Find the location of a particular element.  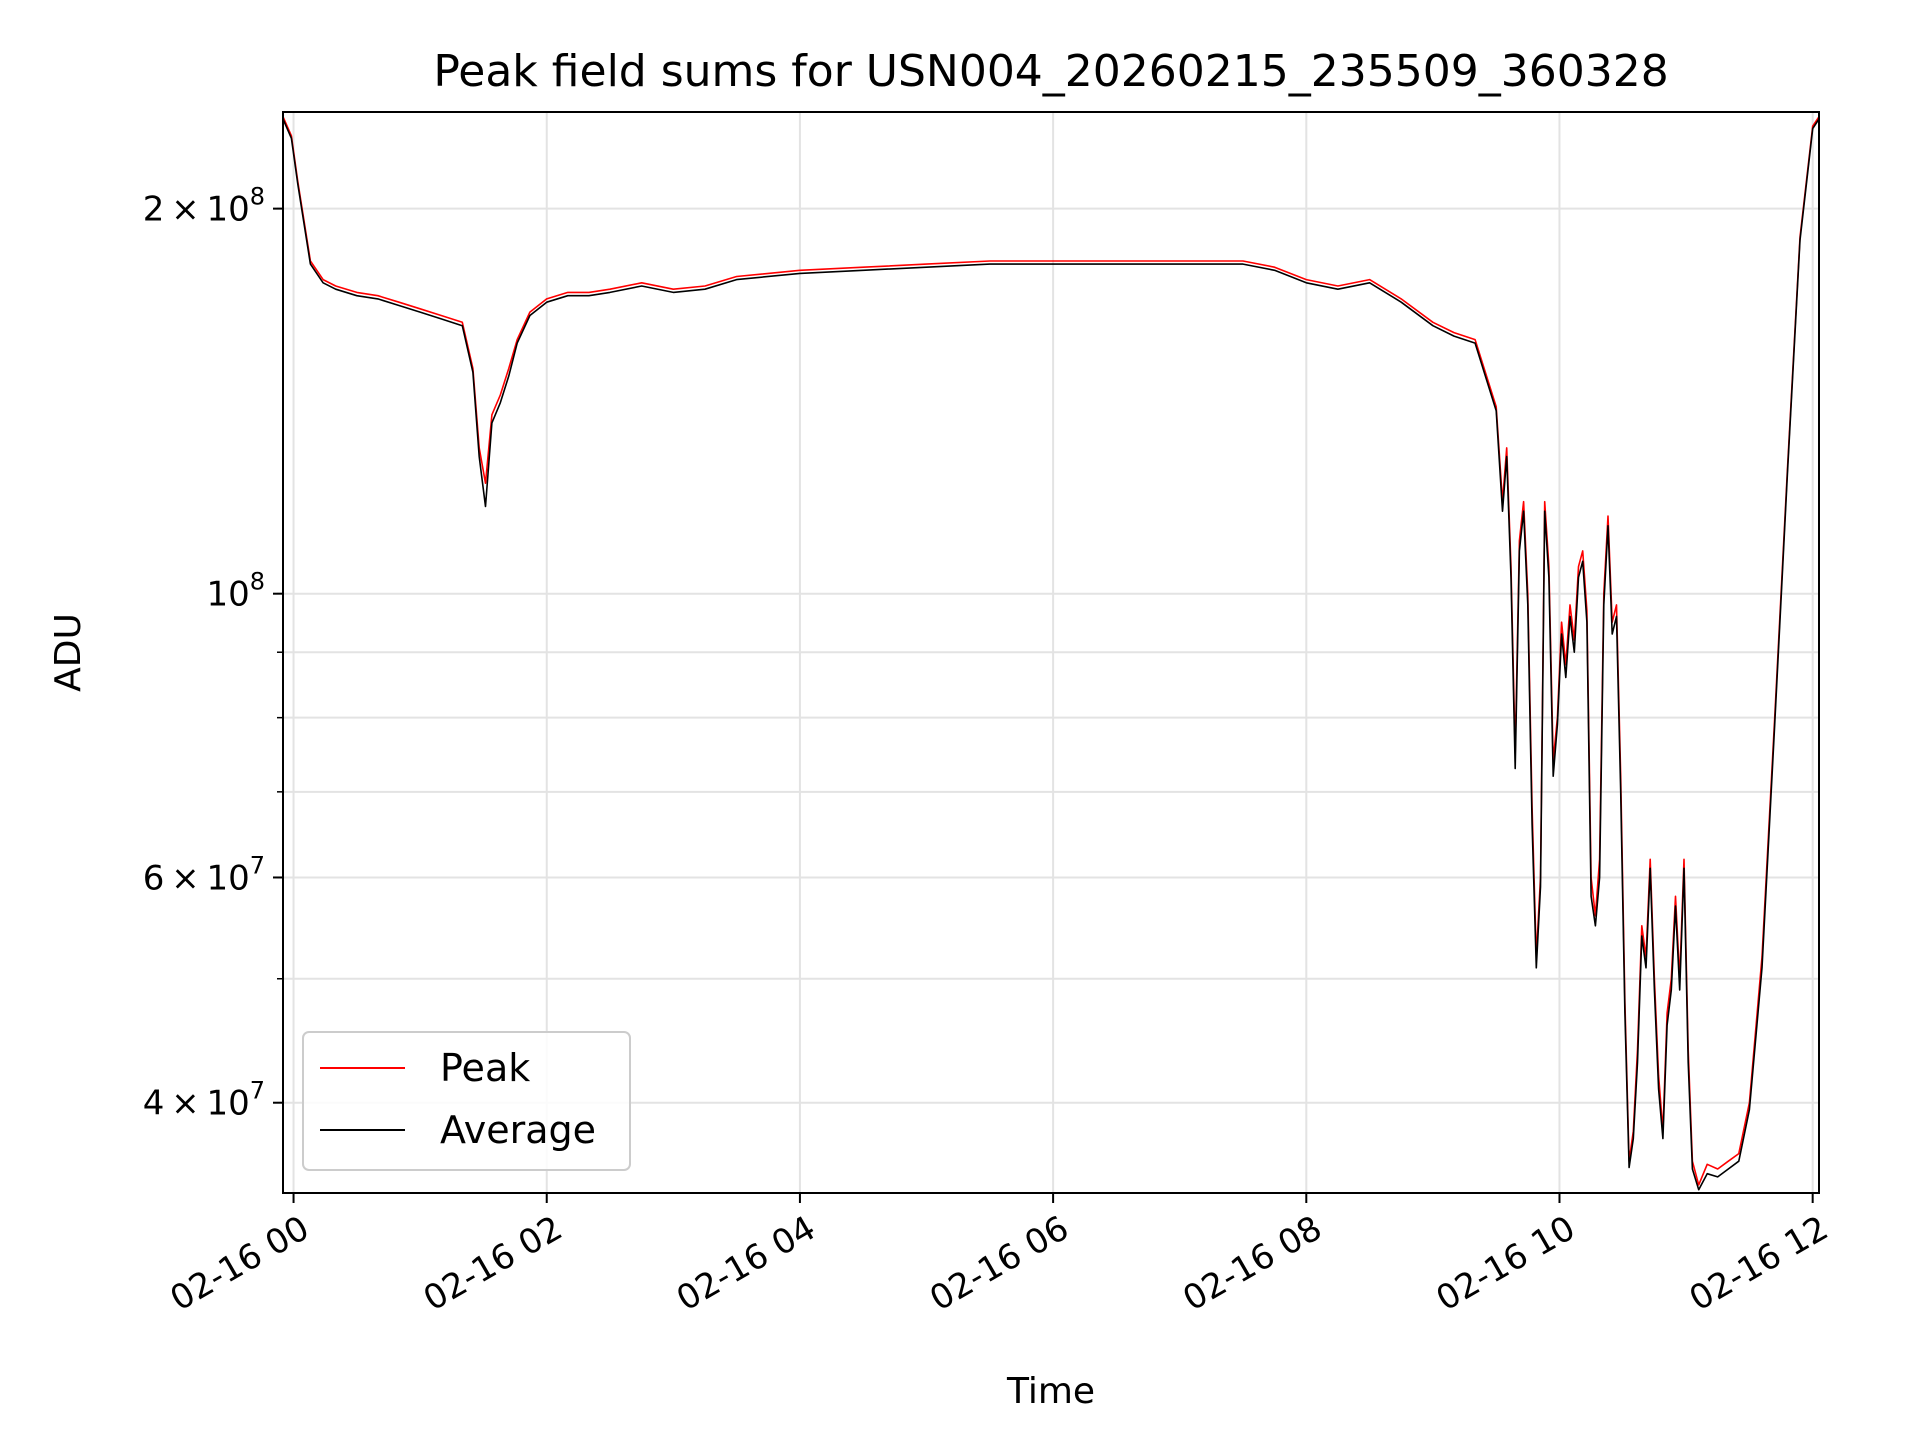

x-tick-label: 02-16 10 is located at coordinates (1506, 1263).